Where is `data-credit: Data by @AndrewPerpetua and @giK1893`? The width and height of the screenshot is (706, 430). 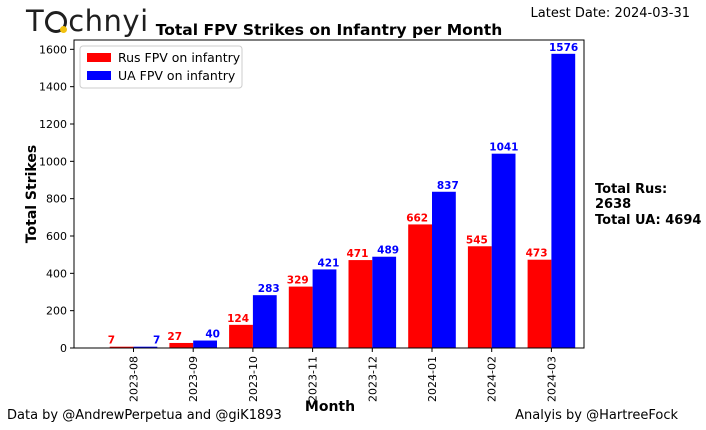 data-credit: Data by @AndrewPerpetua and @giK1893 is located at coordinates (144, 415).